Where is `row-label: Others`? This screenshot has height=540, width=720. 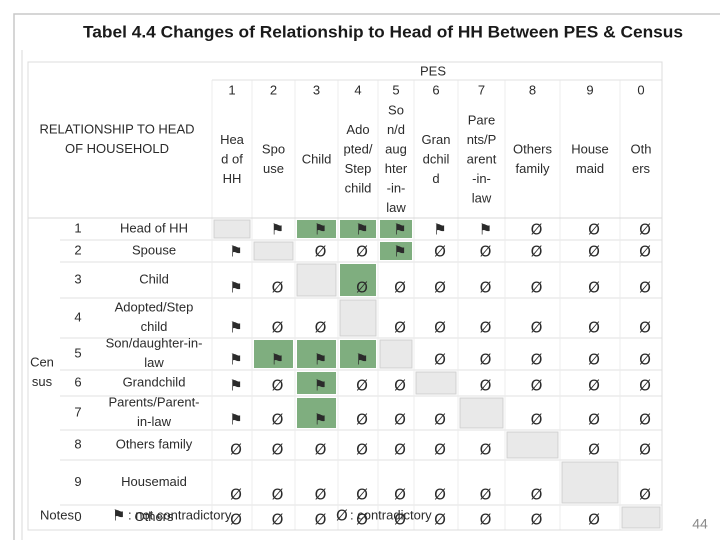
row-label: Others is located at coordinates (154, 516).